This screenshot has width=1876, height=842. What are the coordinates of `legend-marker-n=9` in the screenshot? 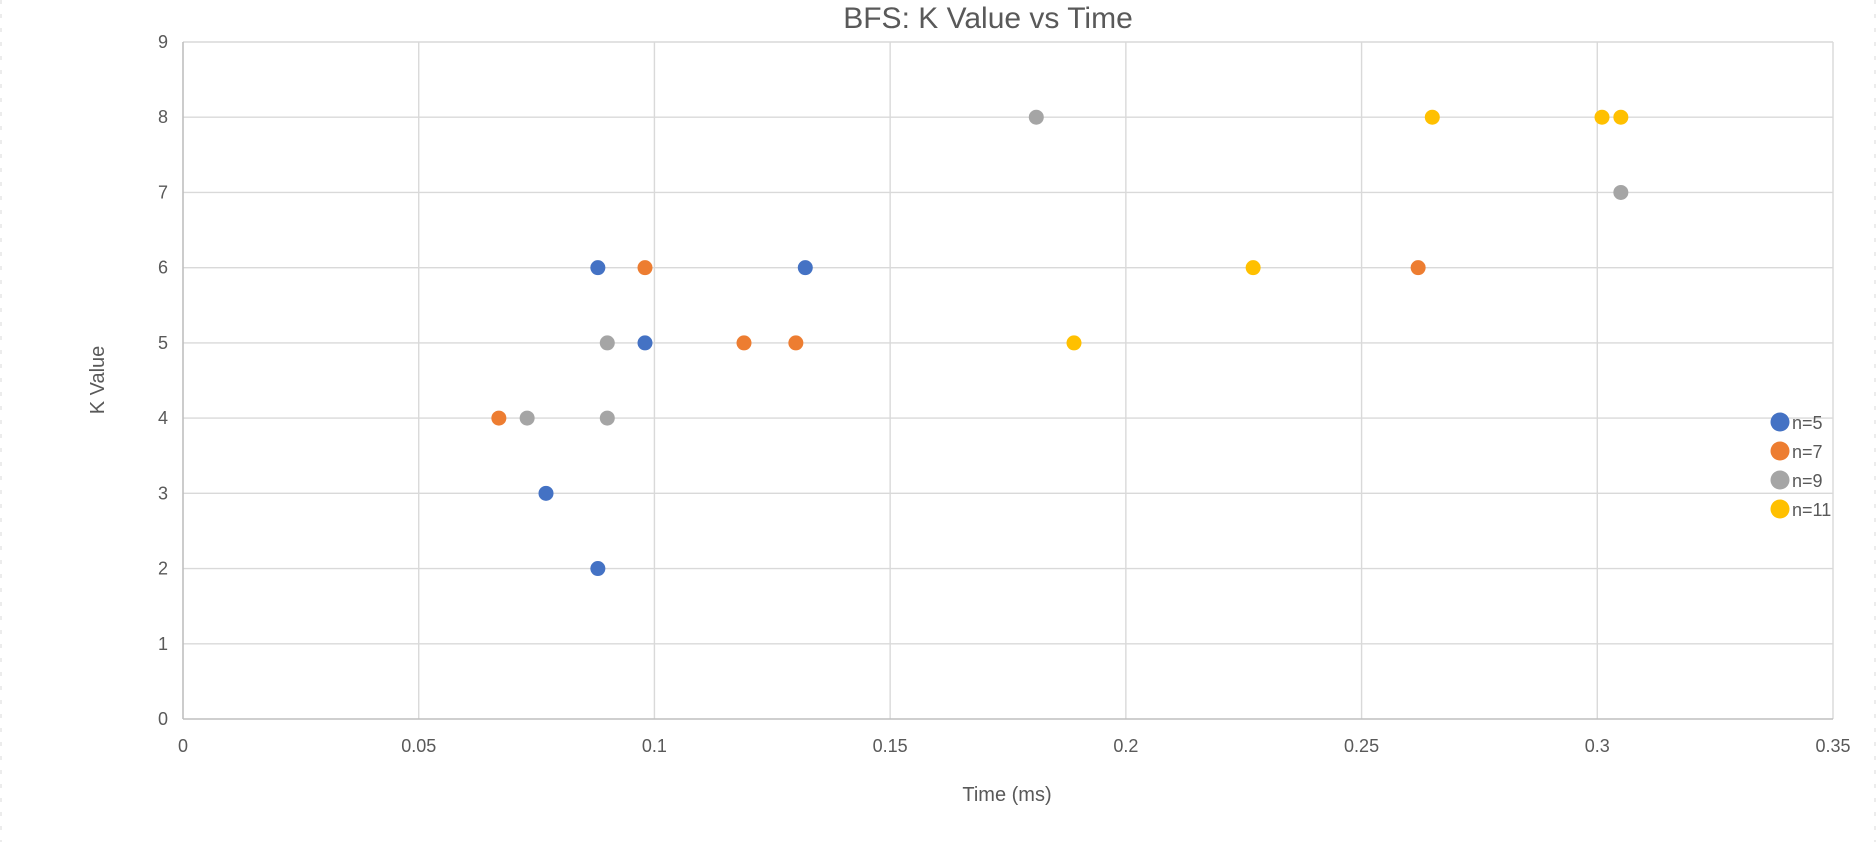 It's located at (1780, 480).